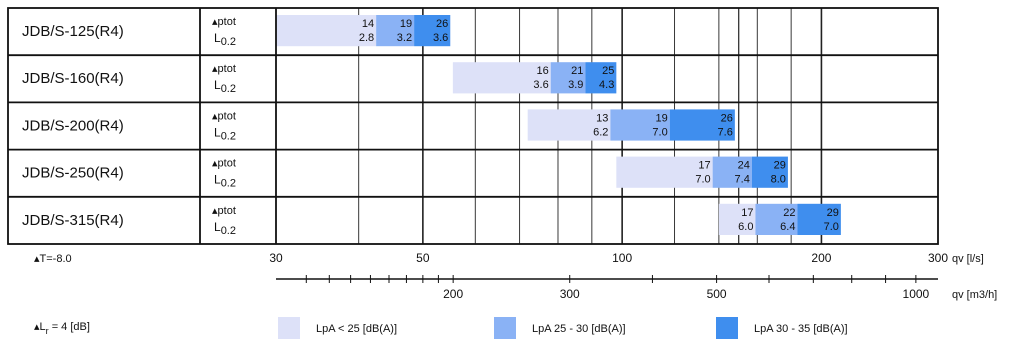 The image size is (1024, 345). I want to click on segment-l02-label: 2.8, so click(366, 38).